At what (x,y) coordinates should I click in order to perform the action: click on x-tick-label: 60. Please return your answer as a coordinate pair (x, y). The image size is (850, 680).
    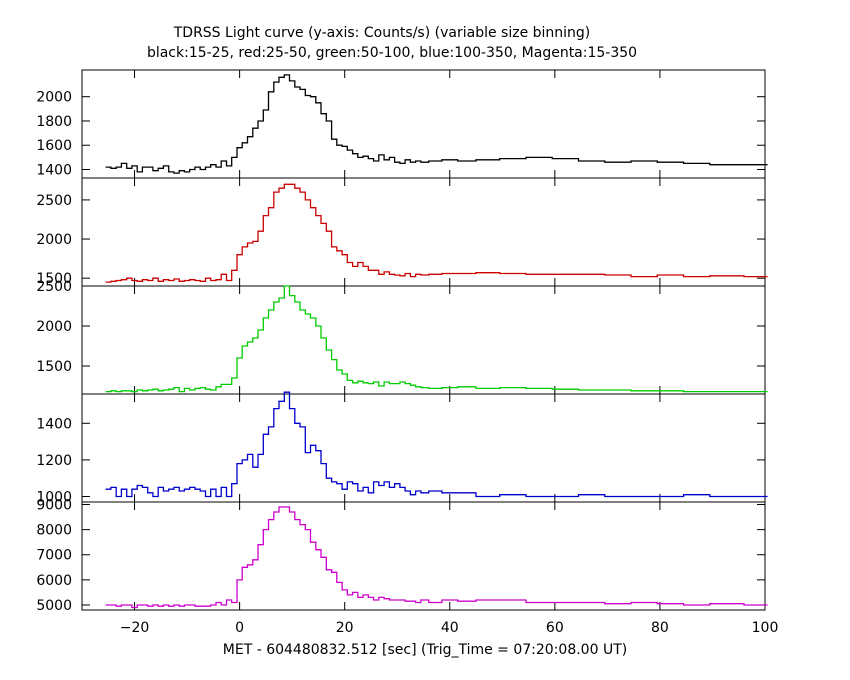
    Looking at the image, I should click on (555, 628).